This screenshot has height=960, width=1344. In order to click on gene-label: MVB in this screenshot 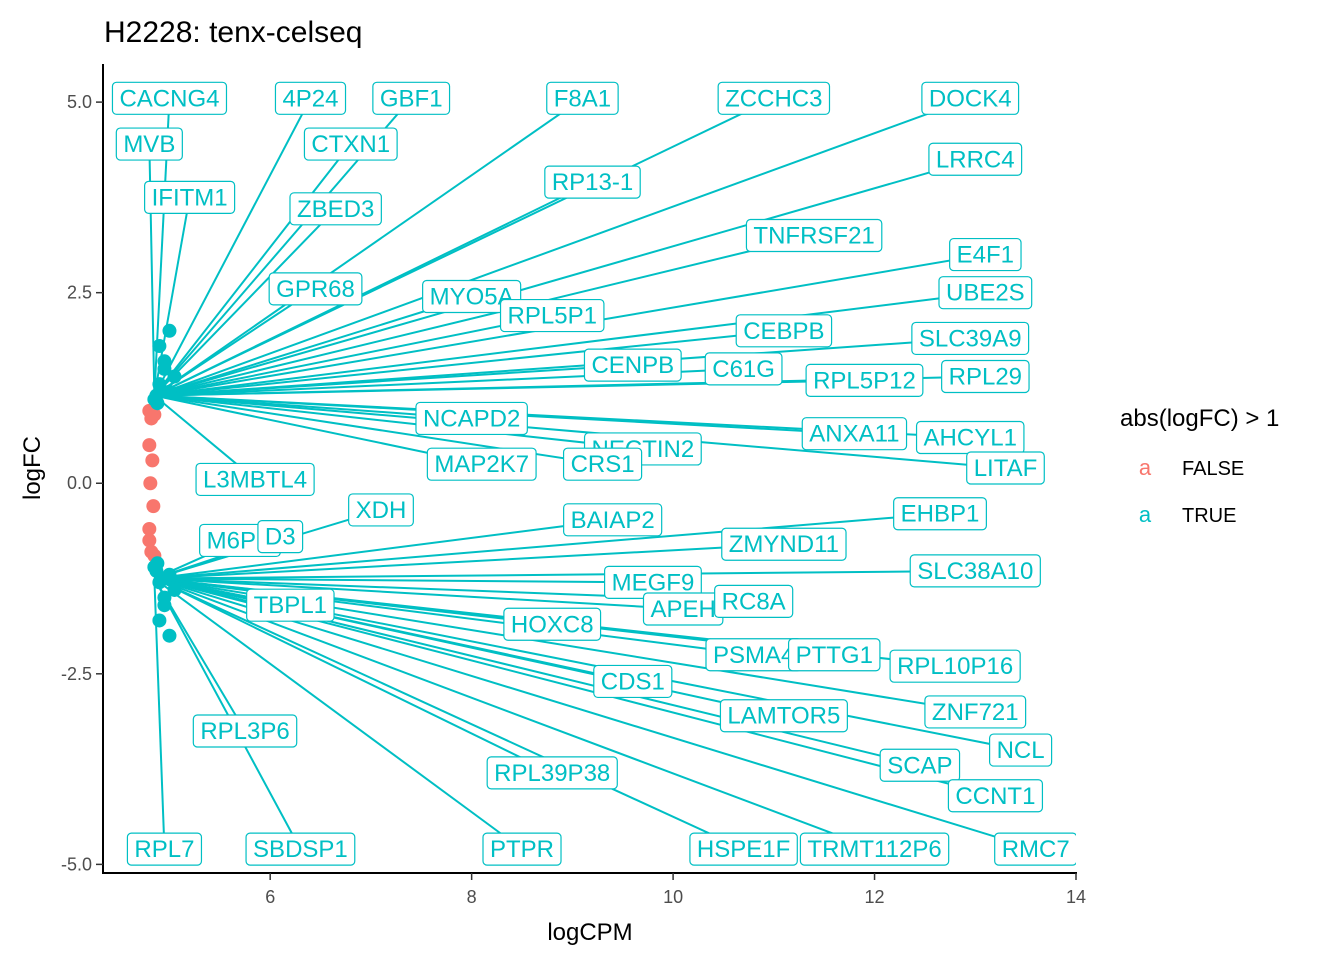, I will do `click(149, 144)`.